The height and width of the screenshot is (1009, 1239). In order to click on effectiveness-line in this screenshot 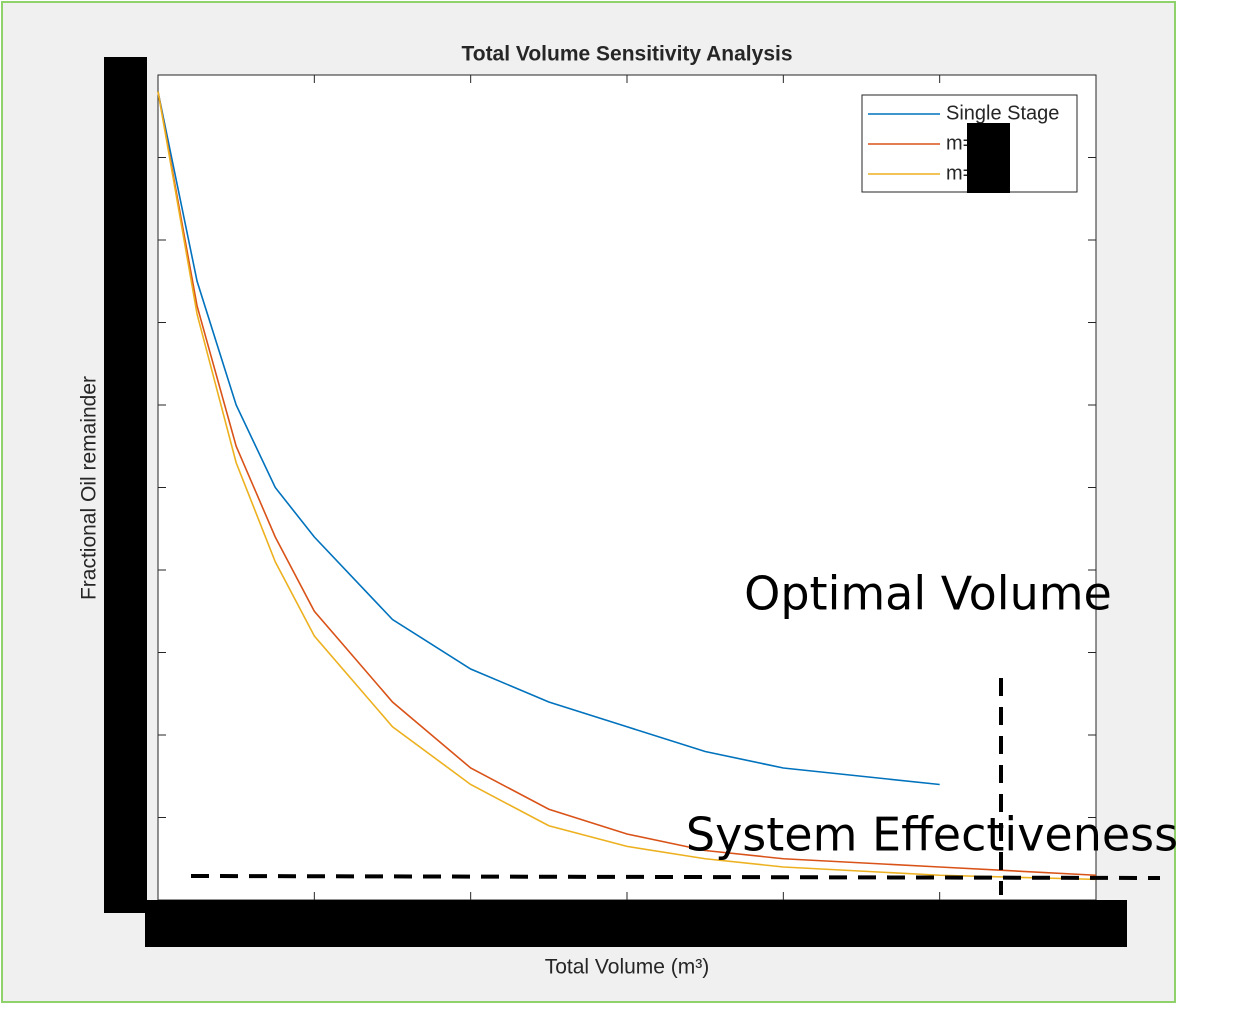, I will do `click(675, 877)`.